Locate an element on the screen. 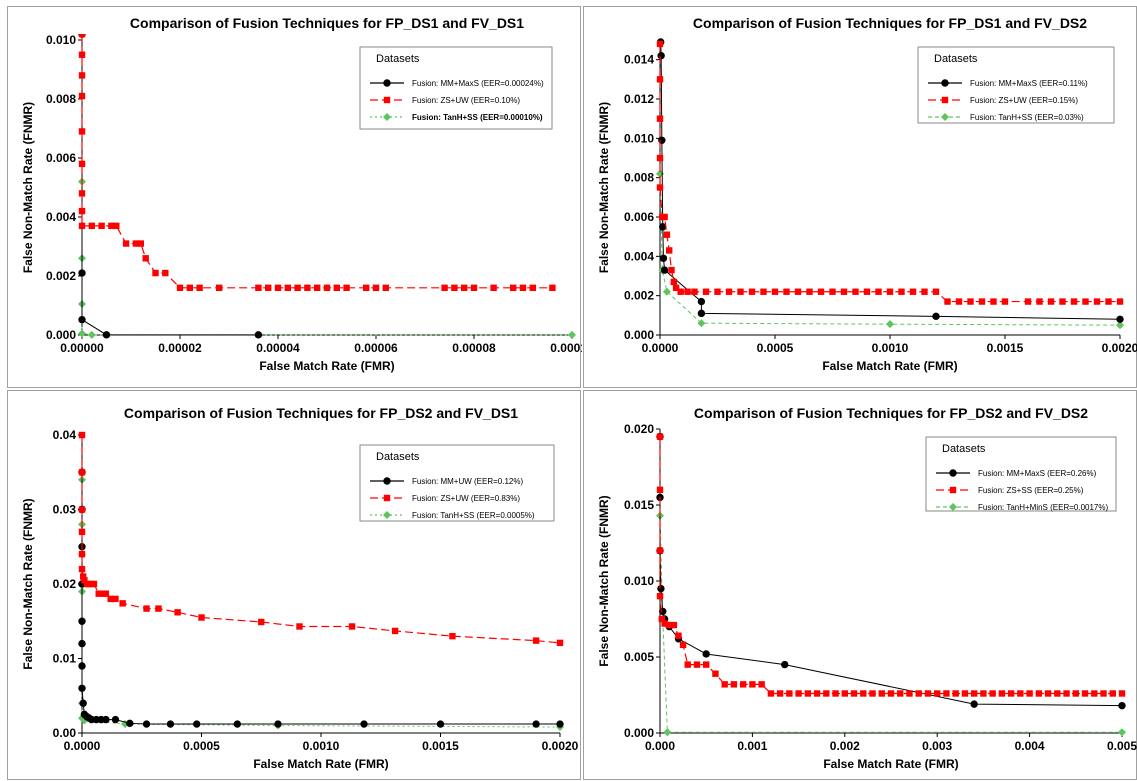 This screenshot has height=781, width=1137. x-tick-label: 0.0010 is located at coordinates (321, 746).